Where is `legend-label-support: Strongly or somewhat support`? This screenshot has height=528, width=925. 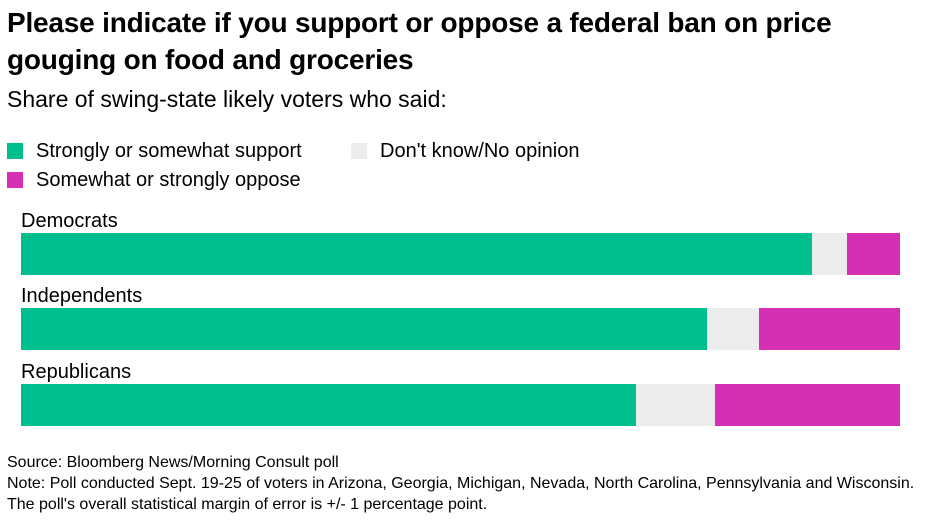 legend-label-support: Strongly or somewhat support is located at coordinates (169, 151).